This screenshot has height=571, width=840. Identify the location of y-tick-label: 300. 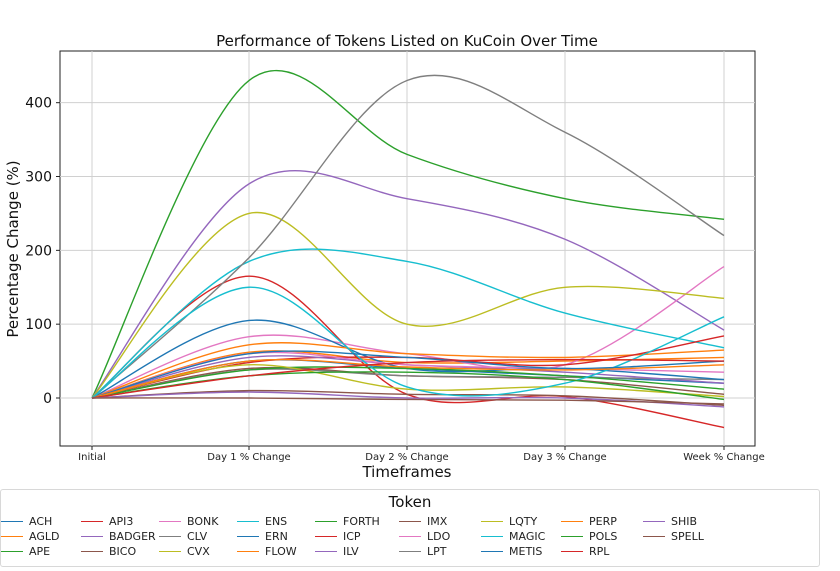
(38, 178).